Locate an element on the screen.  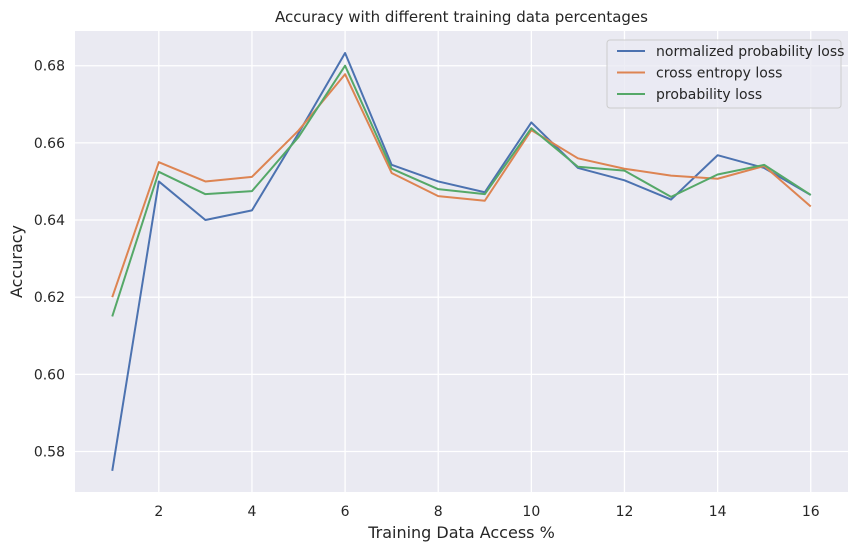
x-tick-label: 16 is located at coordinates (811, 512).